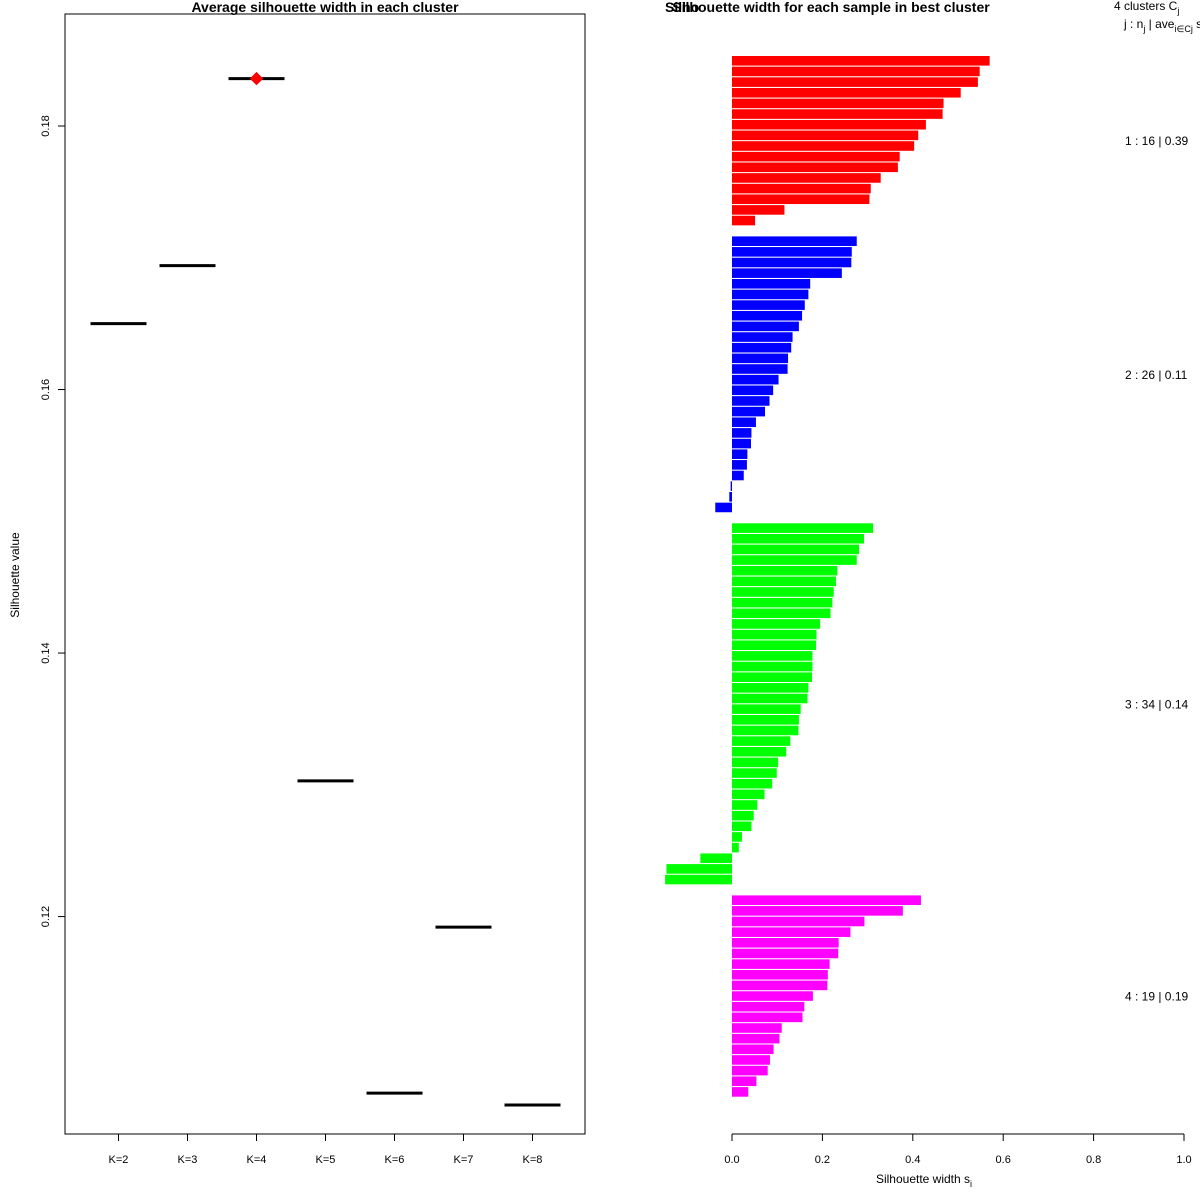 This screenshot has width=1200, height=1200. What do you see at coordinates (1133, 24) in the screenshot?
I see `legend-line2: j : n` at bounding box center [1133, 24].